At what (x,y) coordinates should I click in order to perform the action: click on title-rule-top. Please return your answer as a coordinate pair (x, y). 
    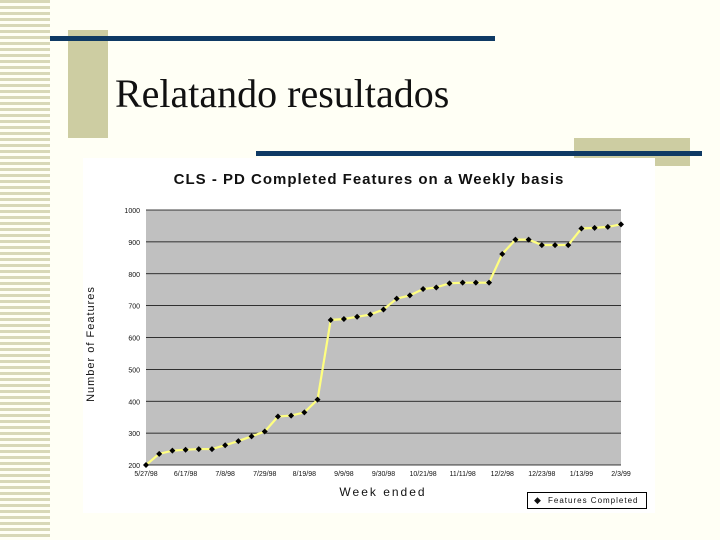
    Looking at the image, I should click on (272, 38).